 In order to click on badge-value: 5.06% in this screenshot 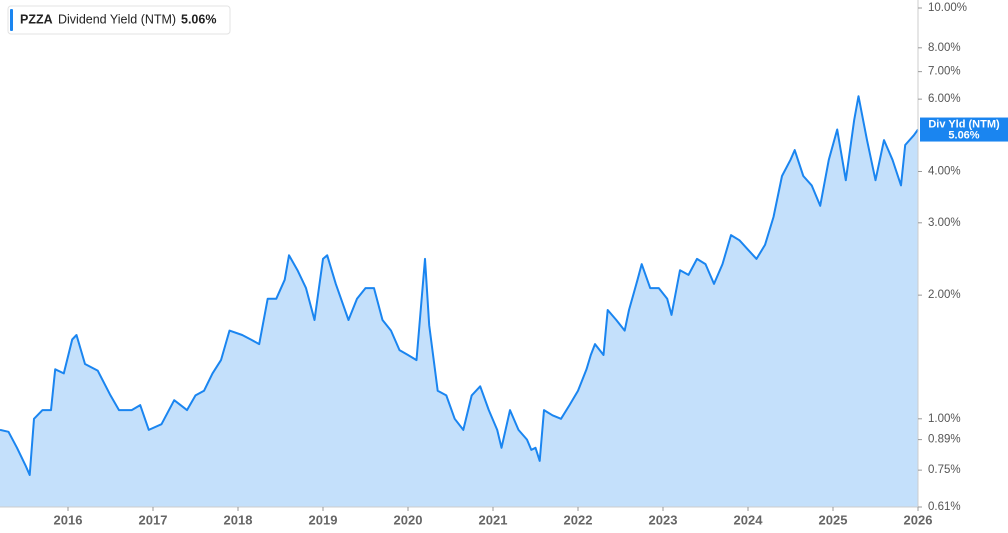, I will do `click(963, 135)`.